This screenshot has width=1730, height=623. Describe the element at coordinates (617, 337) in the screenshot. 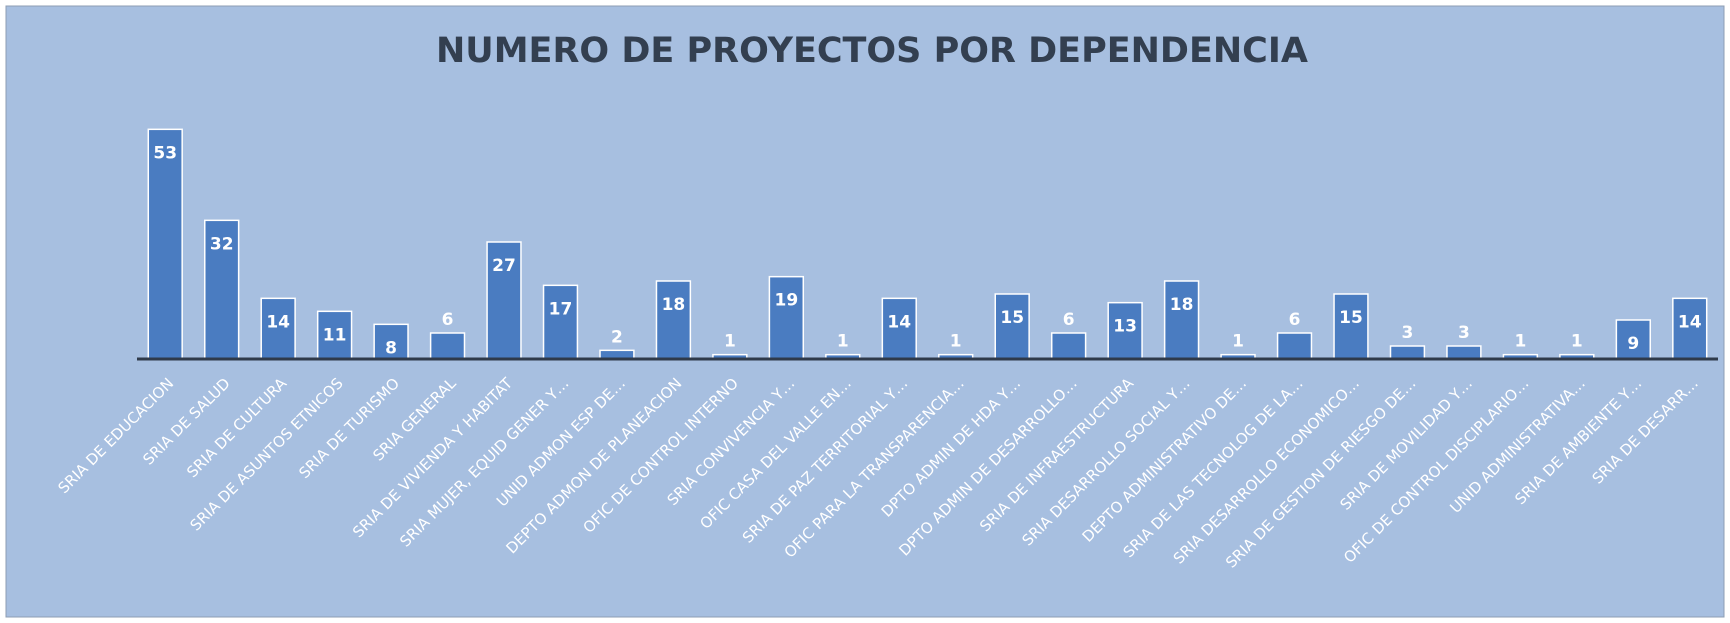

I see `data-label: 2` at that location.